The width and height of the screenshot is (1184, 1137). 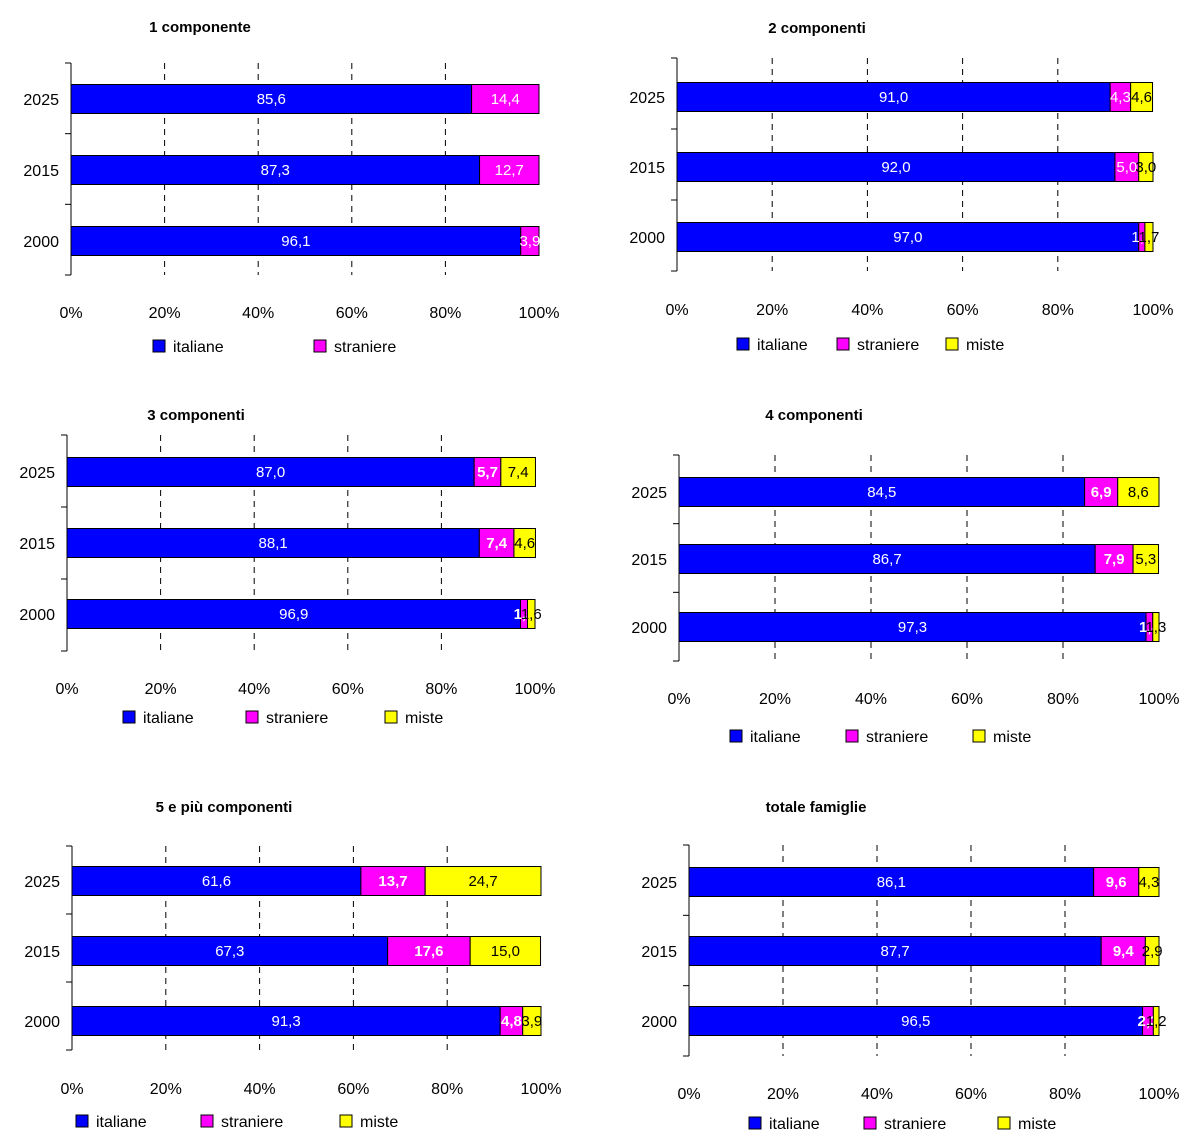 What do you see at coordinates (487, 472) in the screenshot?
I see `data-label: 5,7` at bounding box center [487, 472].